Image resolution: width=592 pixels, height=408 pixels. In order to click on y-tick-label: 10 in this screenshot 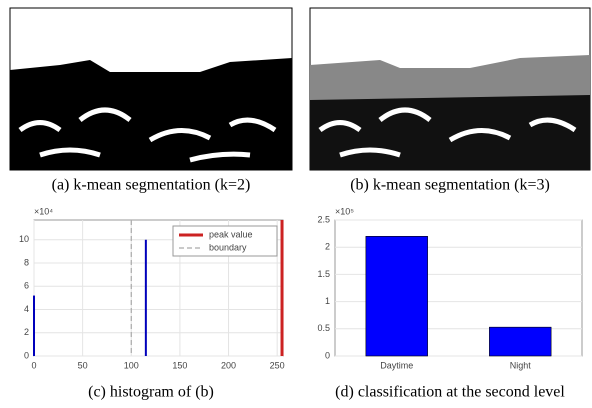, I will do `click(24, 239)`.